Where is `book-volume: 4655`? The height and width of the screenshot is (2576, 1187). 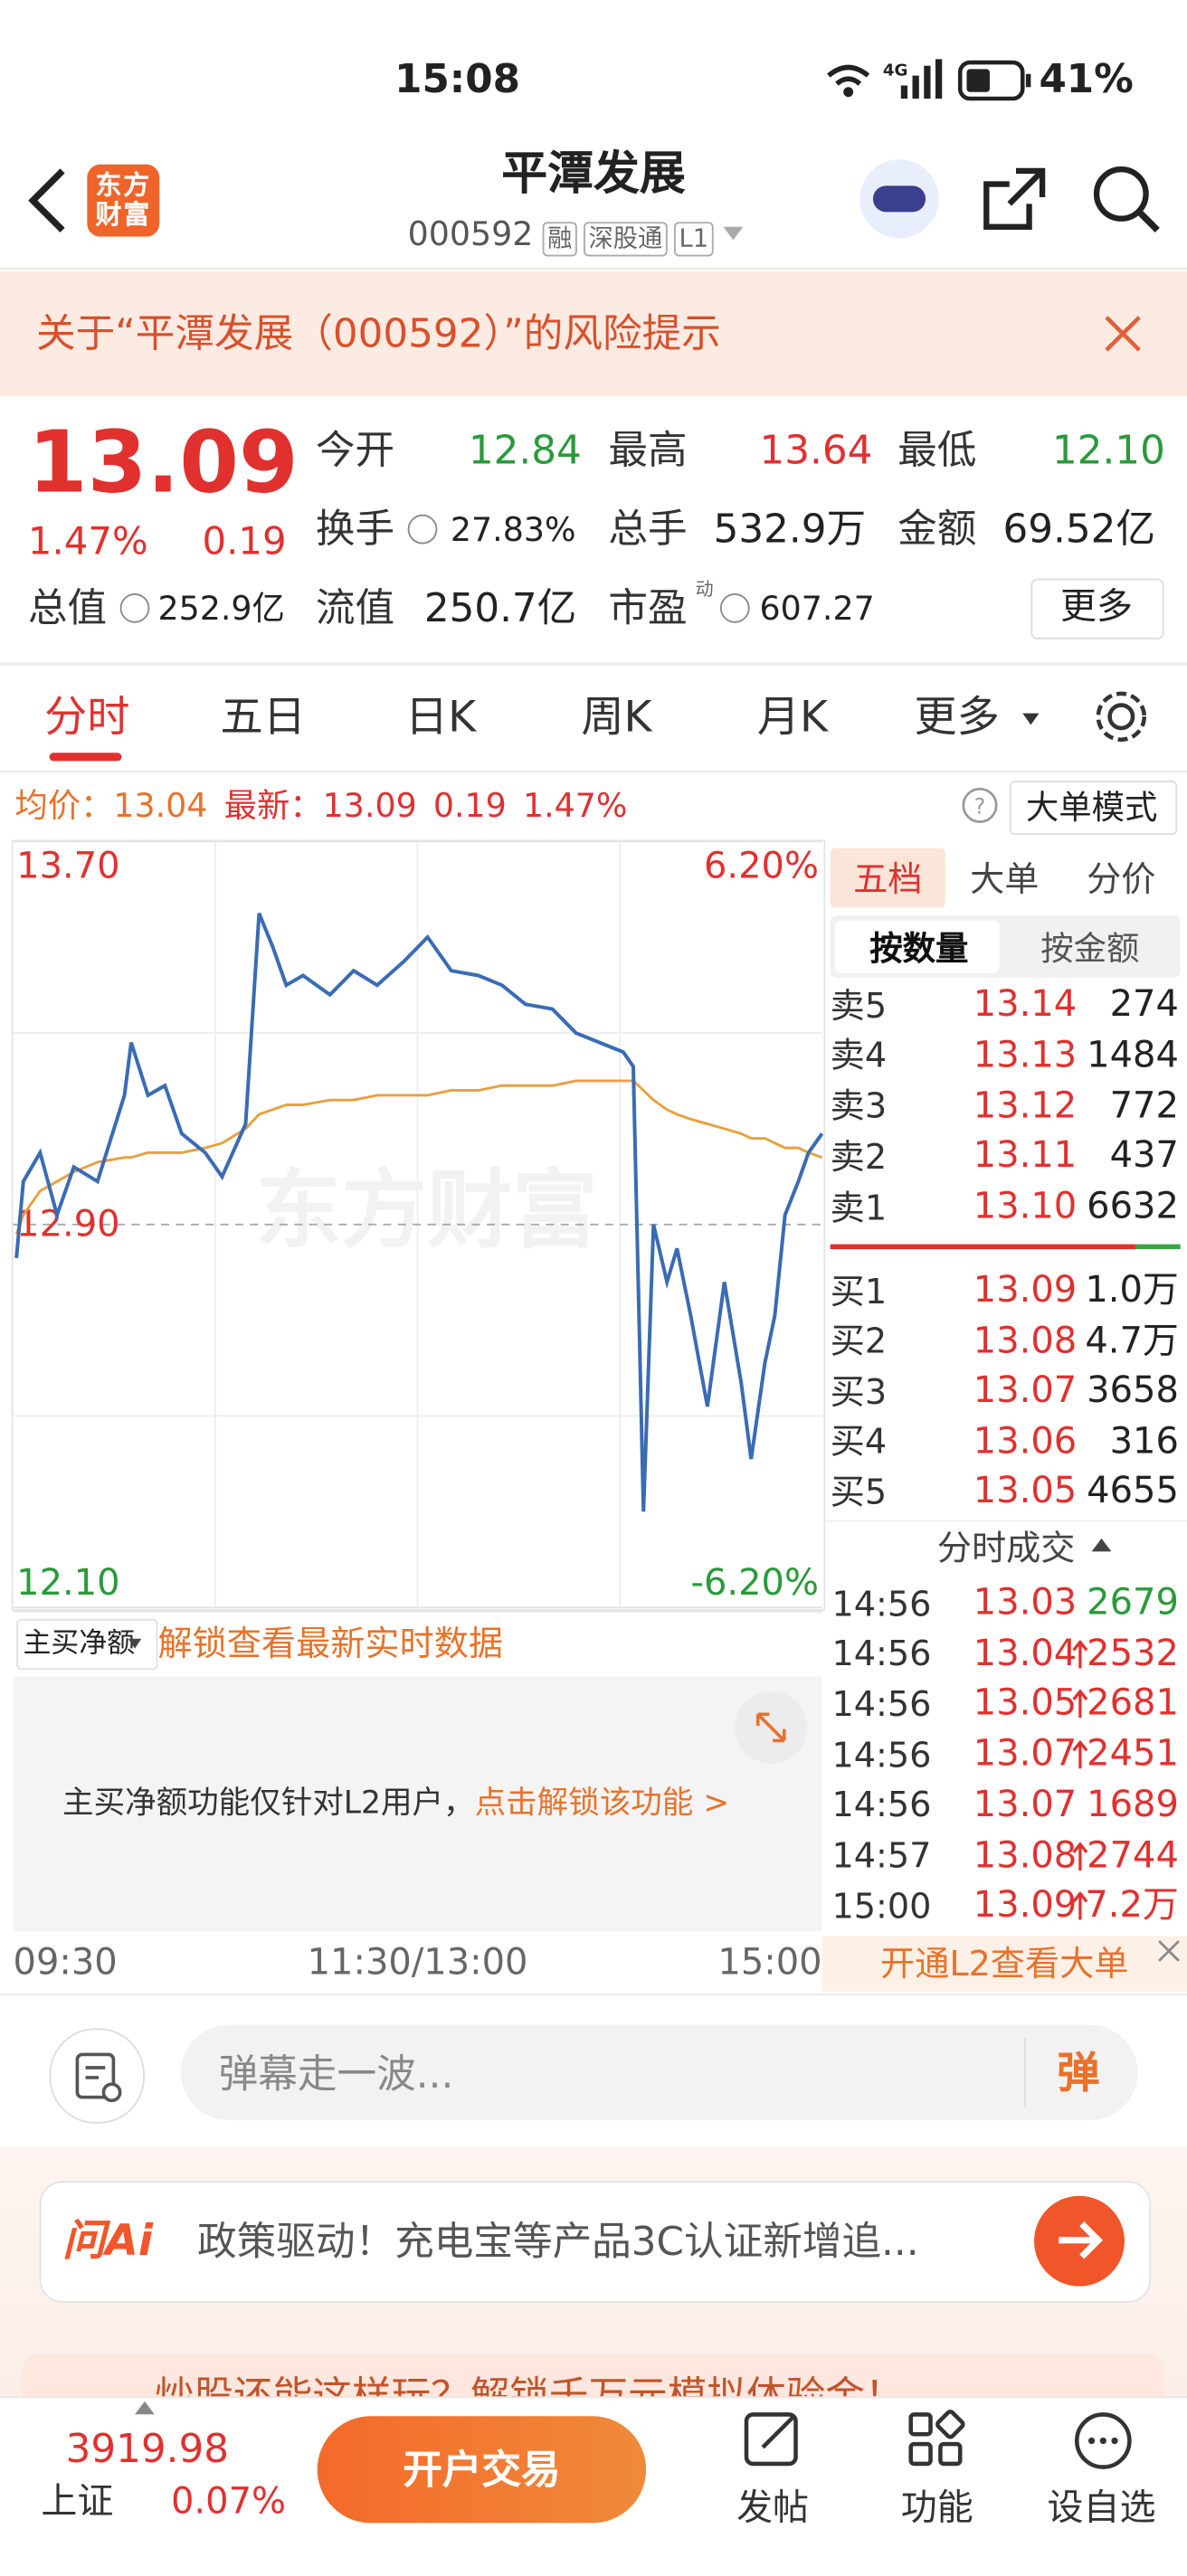 book-volume: 4655 is located at coordinates (1133, 1492).